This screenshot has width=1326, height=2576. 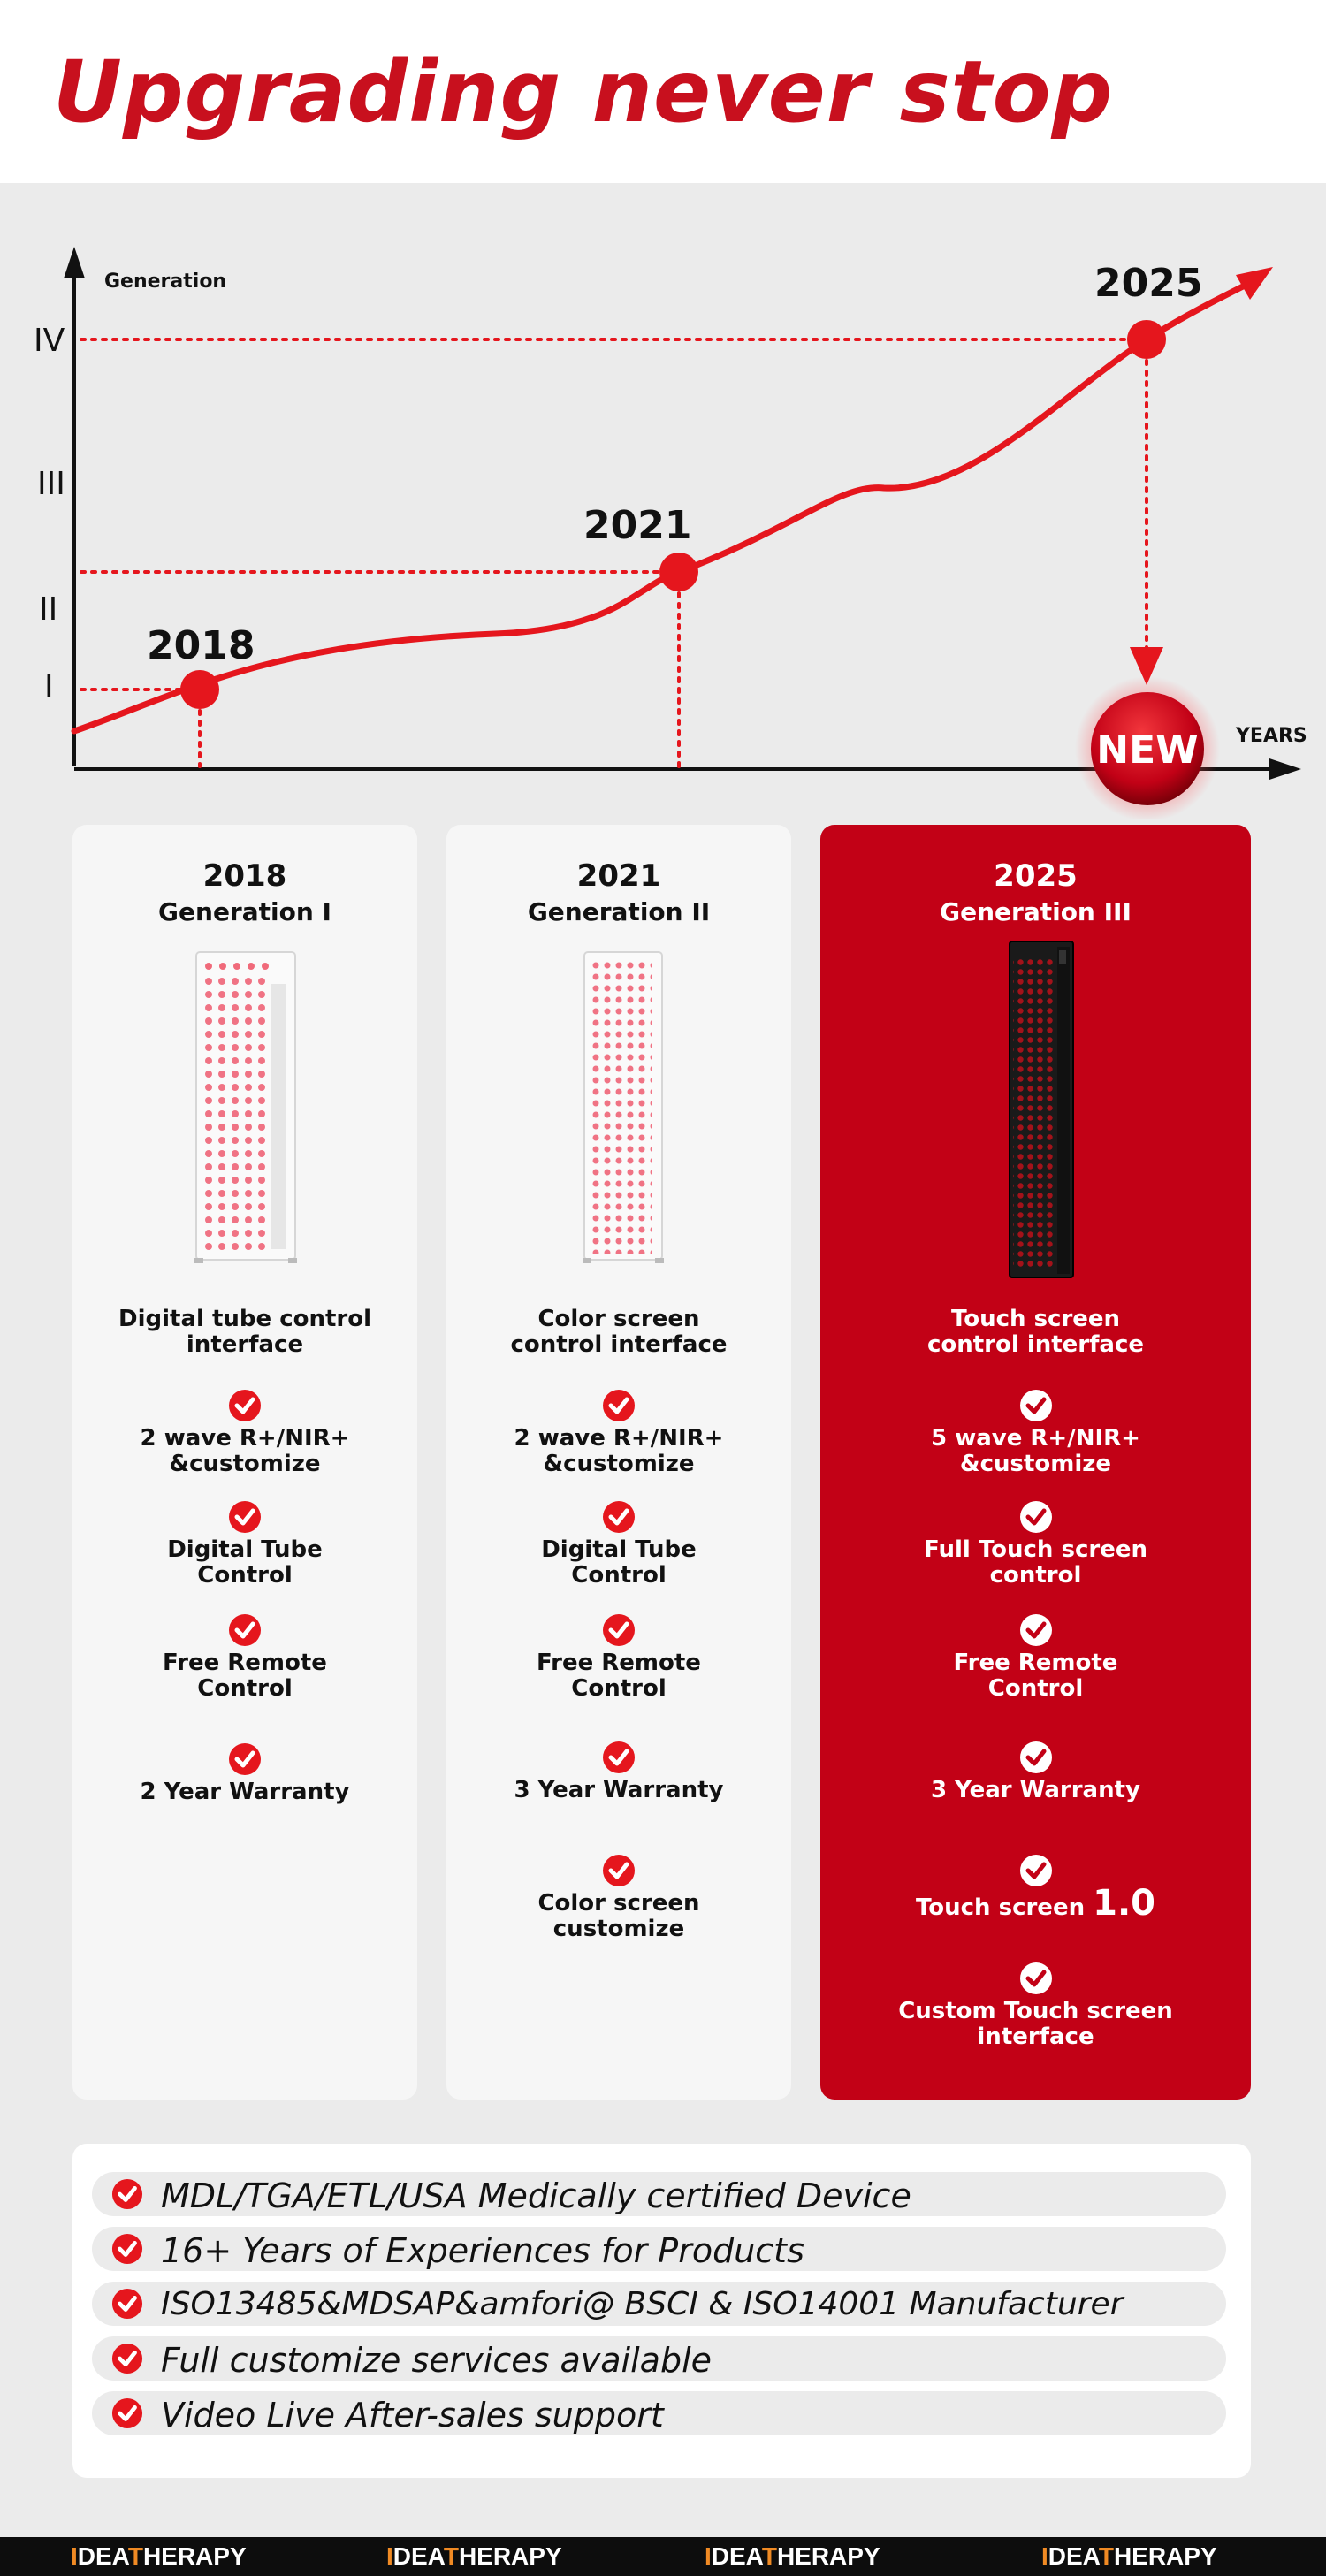 I want to click on card-control-interface: Touch screen control interface, so click(x=1035, y=1332).